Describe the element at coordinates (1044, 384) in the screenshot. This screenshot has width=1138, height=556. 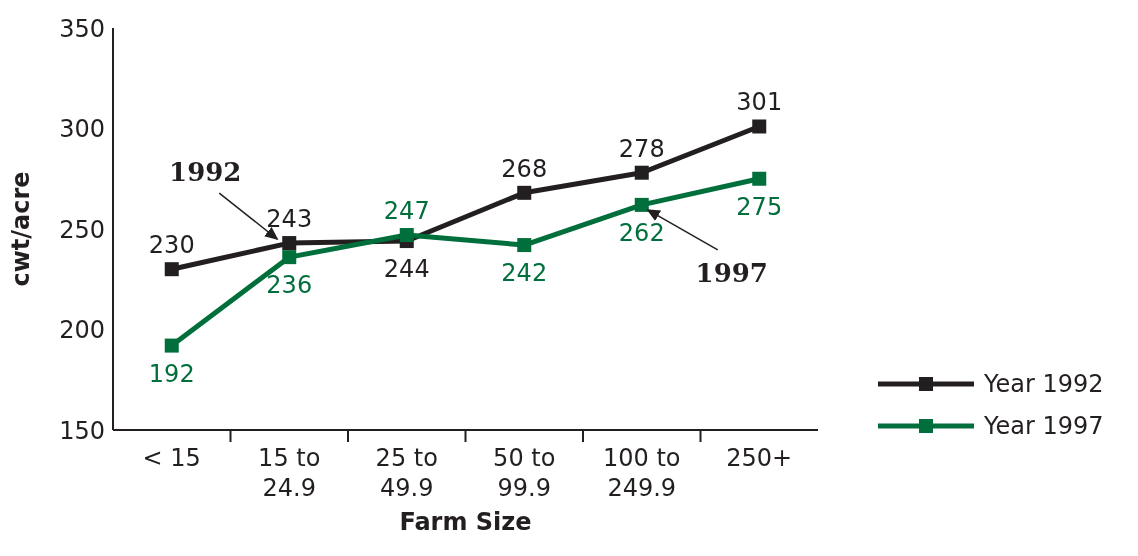
I see `legend-label: Year 1992` at that location.